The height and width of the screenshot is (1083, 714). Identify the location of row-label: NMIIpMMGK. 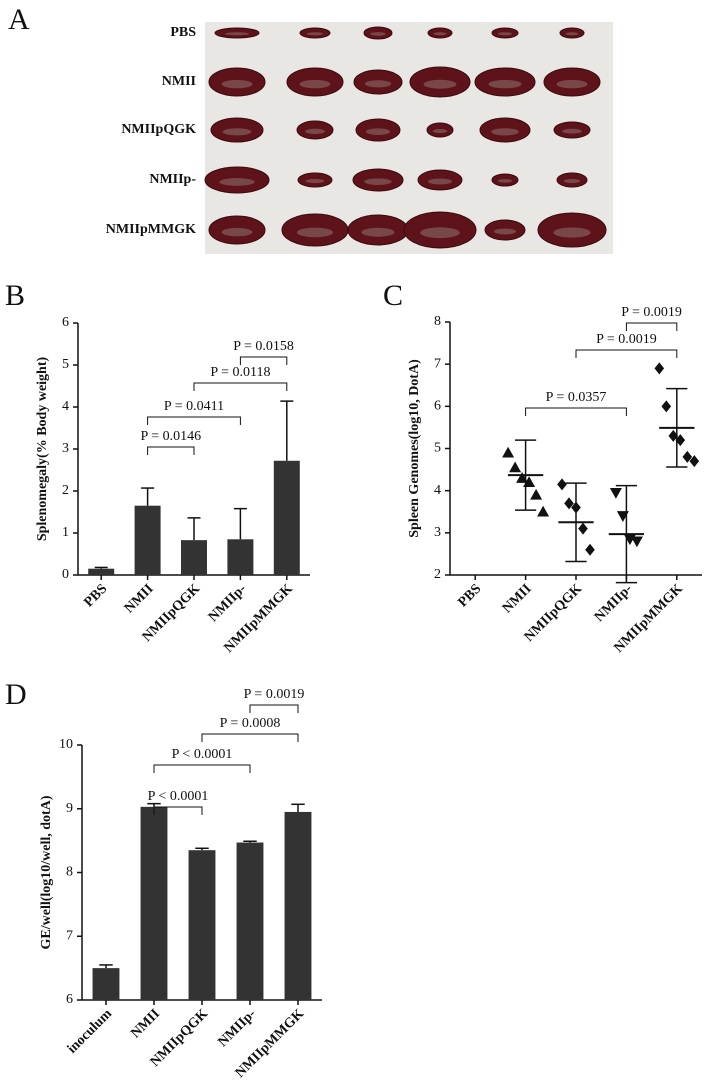
(151, 229).